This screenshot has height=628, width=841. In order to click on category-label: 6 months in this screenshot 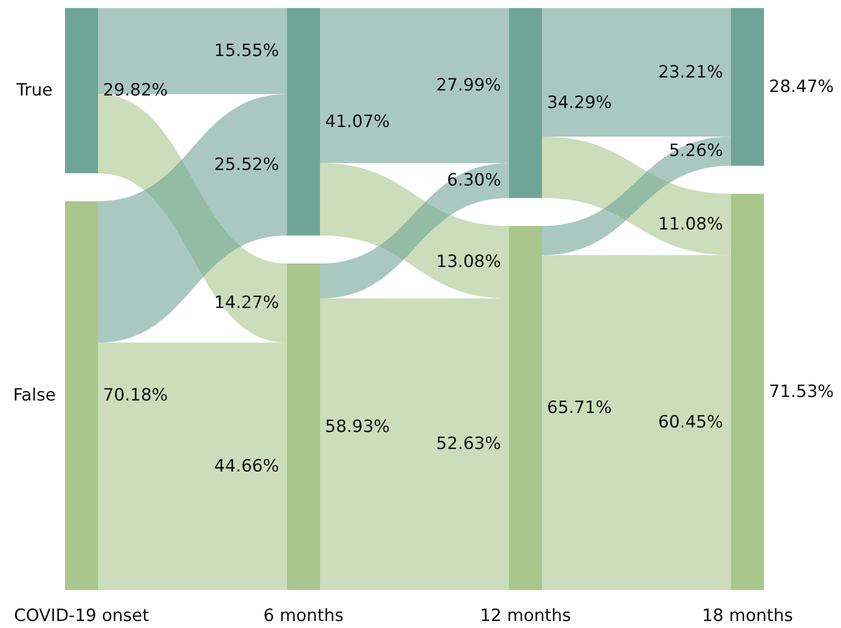, I will do `click(303, 616)`.